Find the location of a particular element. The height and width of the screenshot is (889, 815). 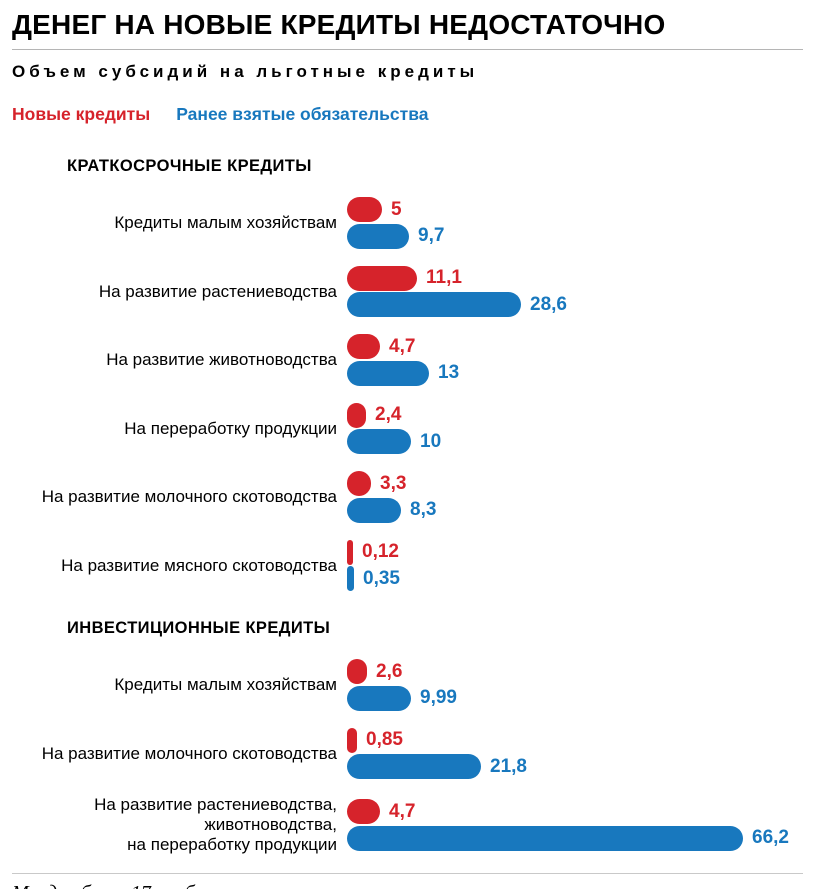

bar-line-prior-obligations: 66,2 is located at coordinates (575, 838).